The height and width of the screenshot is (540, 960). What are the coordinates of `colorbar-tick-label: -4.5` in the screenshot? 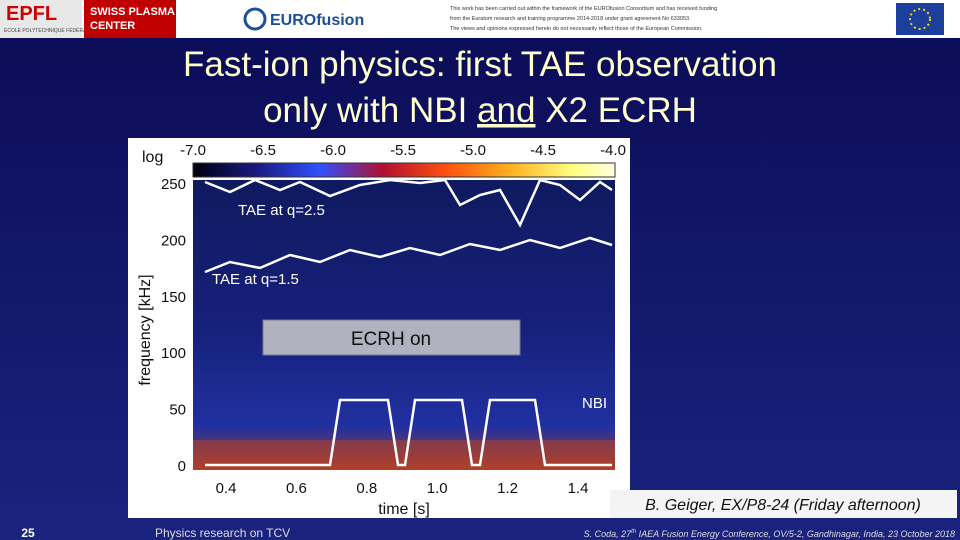 It's located at (543, 150).